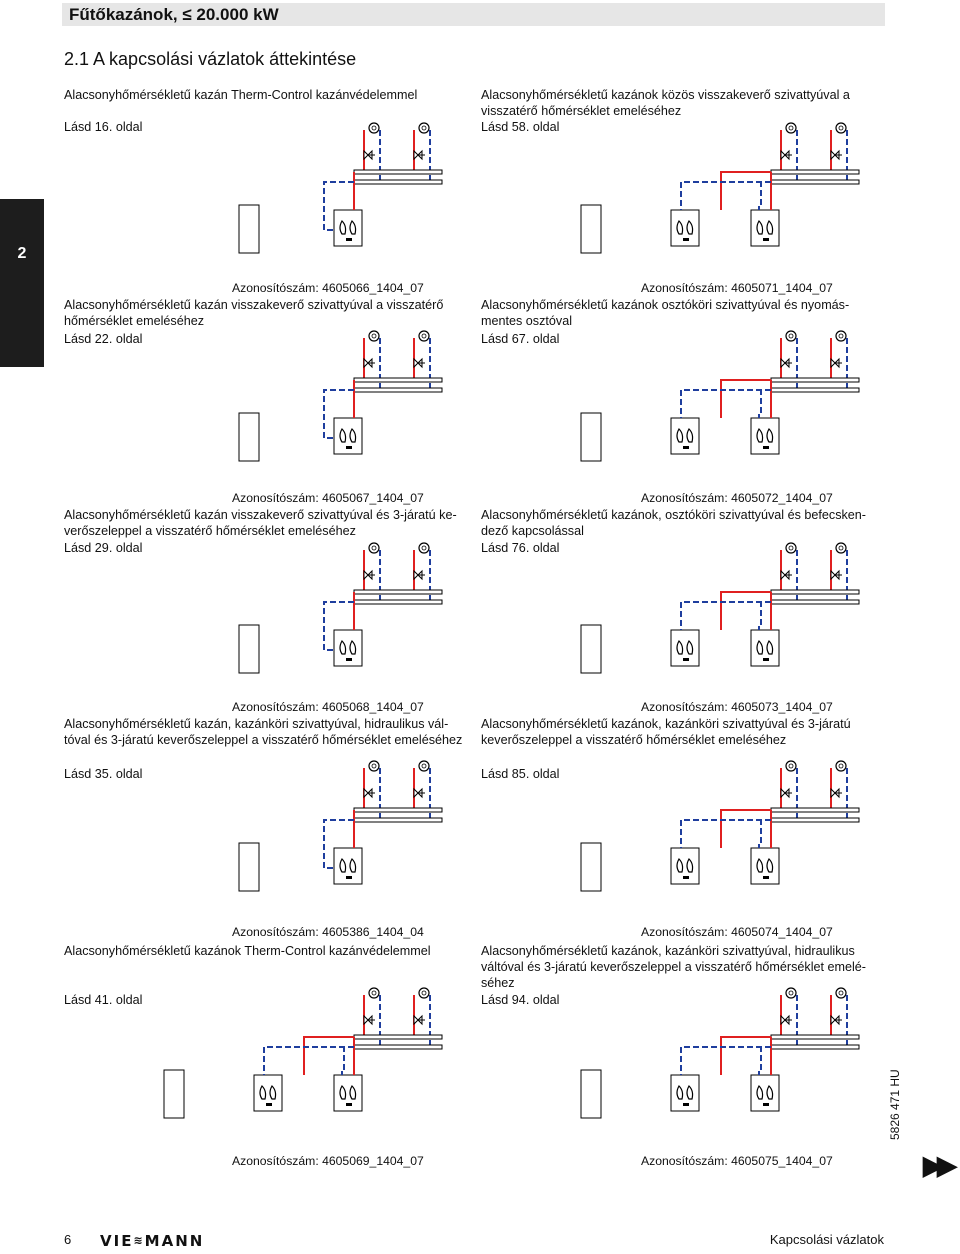 The height and width of the screenshot is (1254, 960). I want to click on panel-1-diagram, so click(254, 197).